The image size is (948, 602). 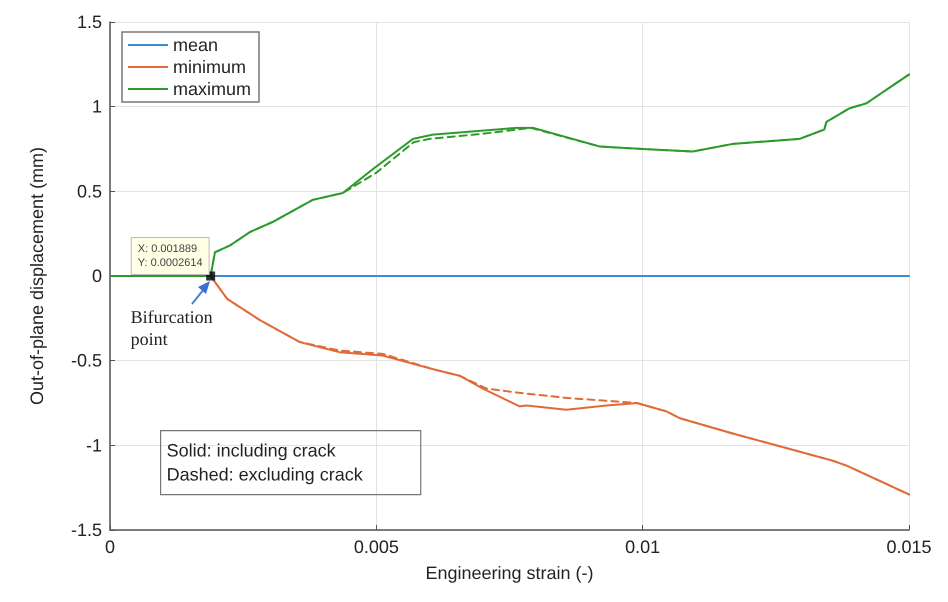 What do you see at coordinates (195, 45) in the screenshot?
I see `legend-label: mean` at bounding box center [195, 45].